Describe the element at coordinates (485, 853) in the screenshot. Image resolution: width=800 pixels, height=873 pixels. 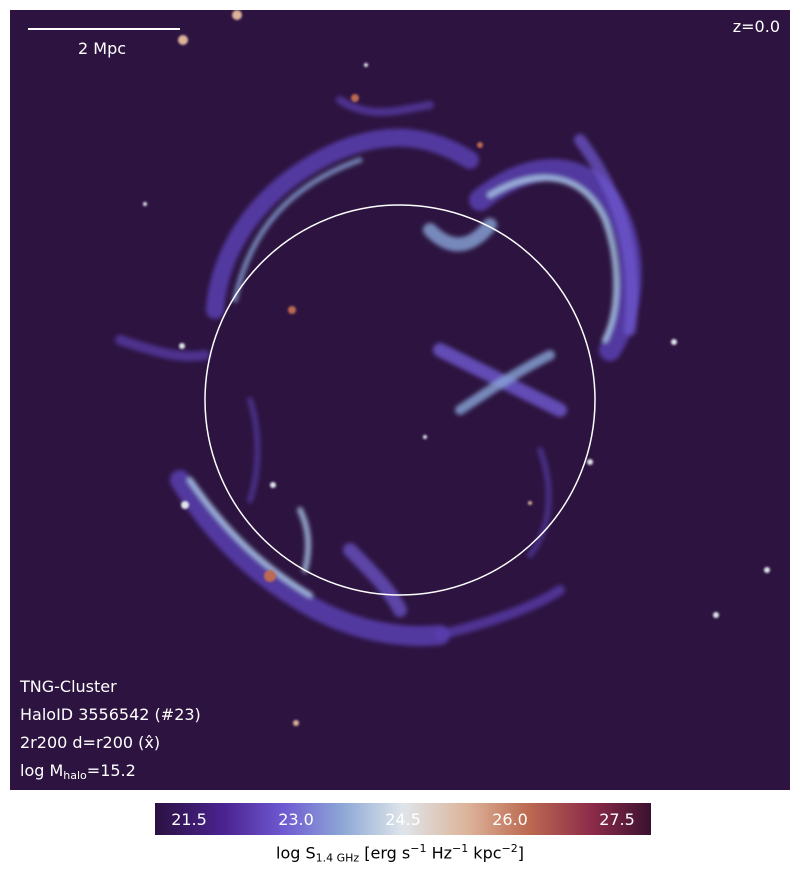
I see `colorbar-label-kpc: kpc` at that location.